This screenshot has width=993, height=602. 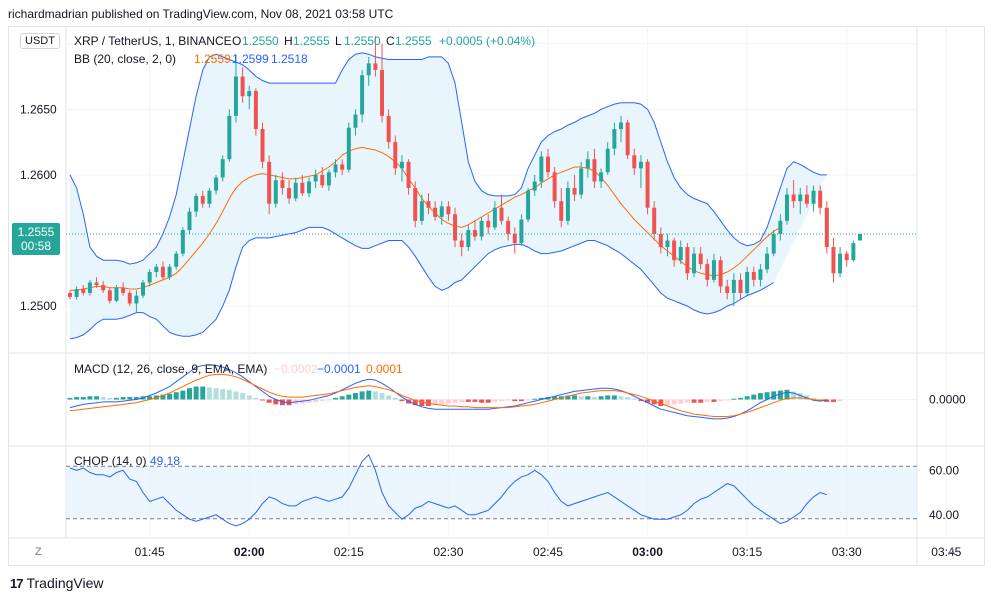 What do you see at coordinates (421, 283) in the screenshot?
I see `bb-lower-line` at bounding box center [421, 283].